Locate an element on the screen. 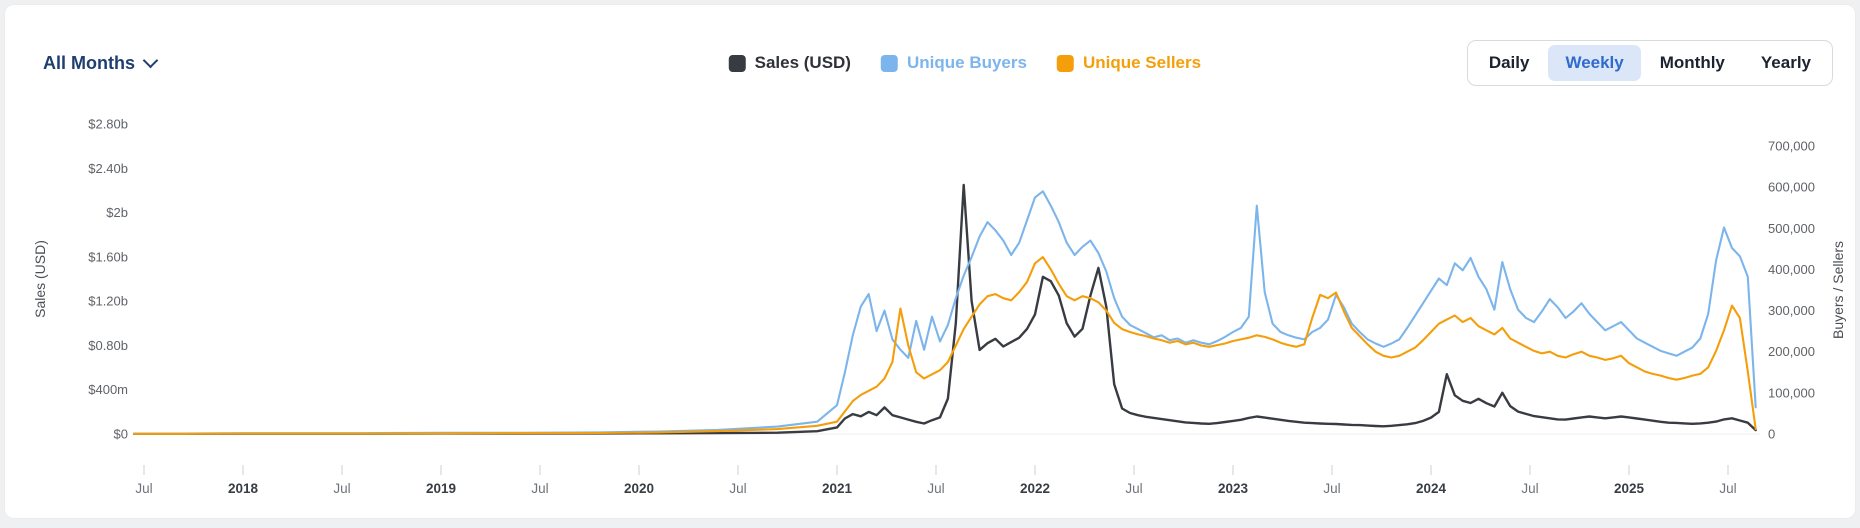 This screenshot has height=528, width=1860. x-axis-tick-label: 2019 is located at coordinates (441, 488).